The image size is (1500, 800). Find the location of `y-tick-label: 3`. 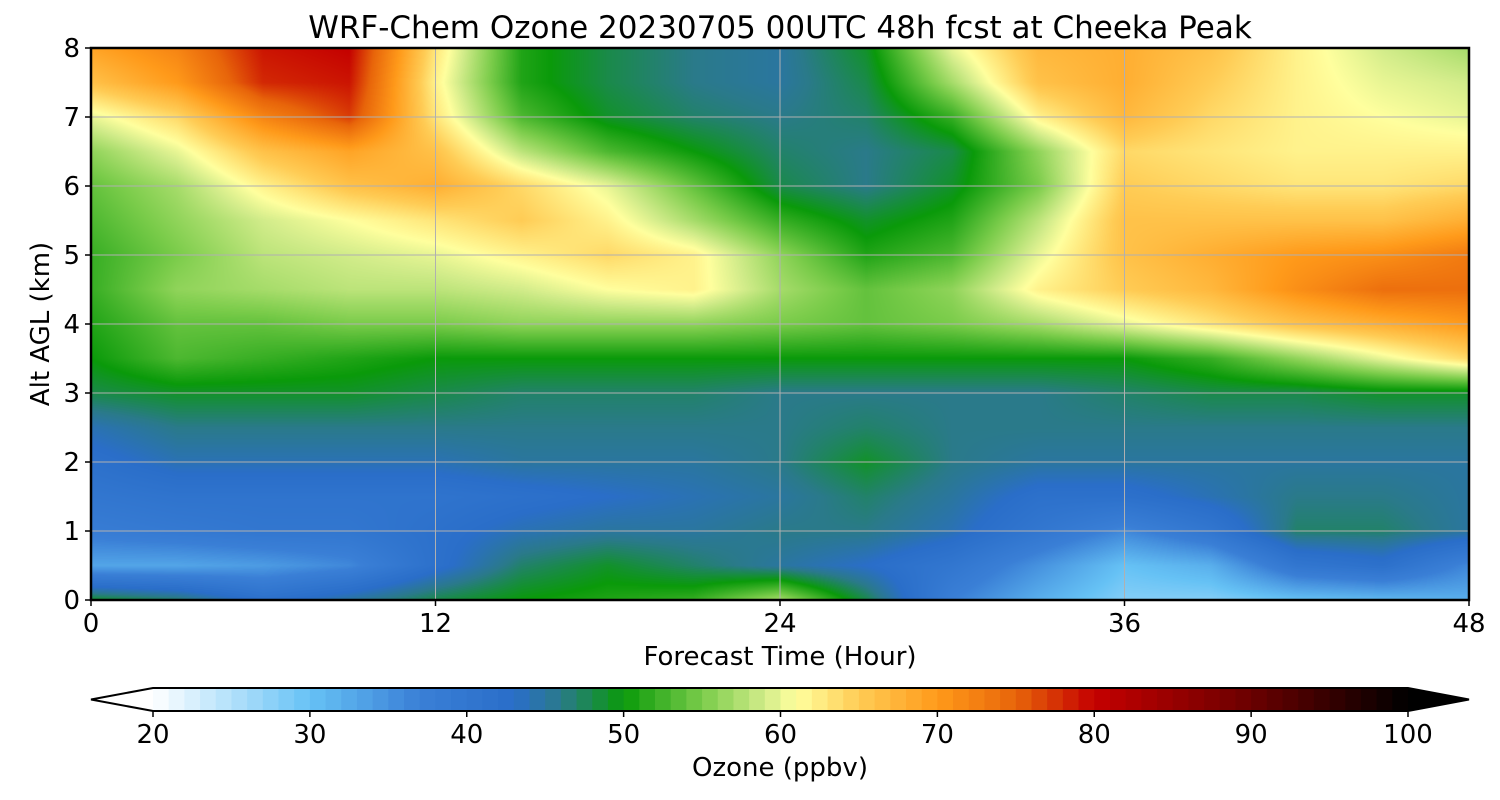

y-tick-label: 3 is located at coordinates (71, 394).